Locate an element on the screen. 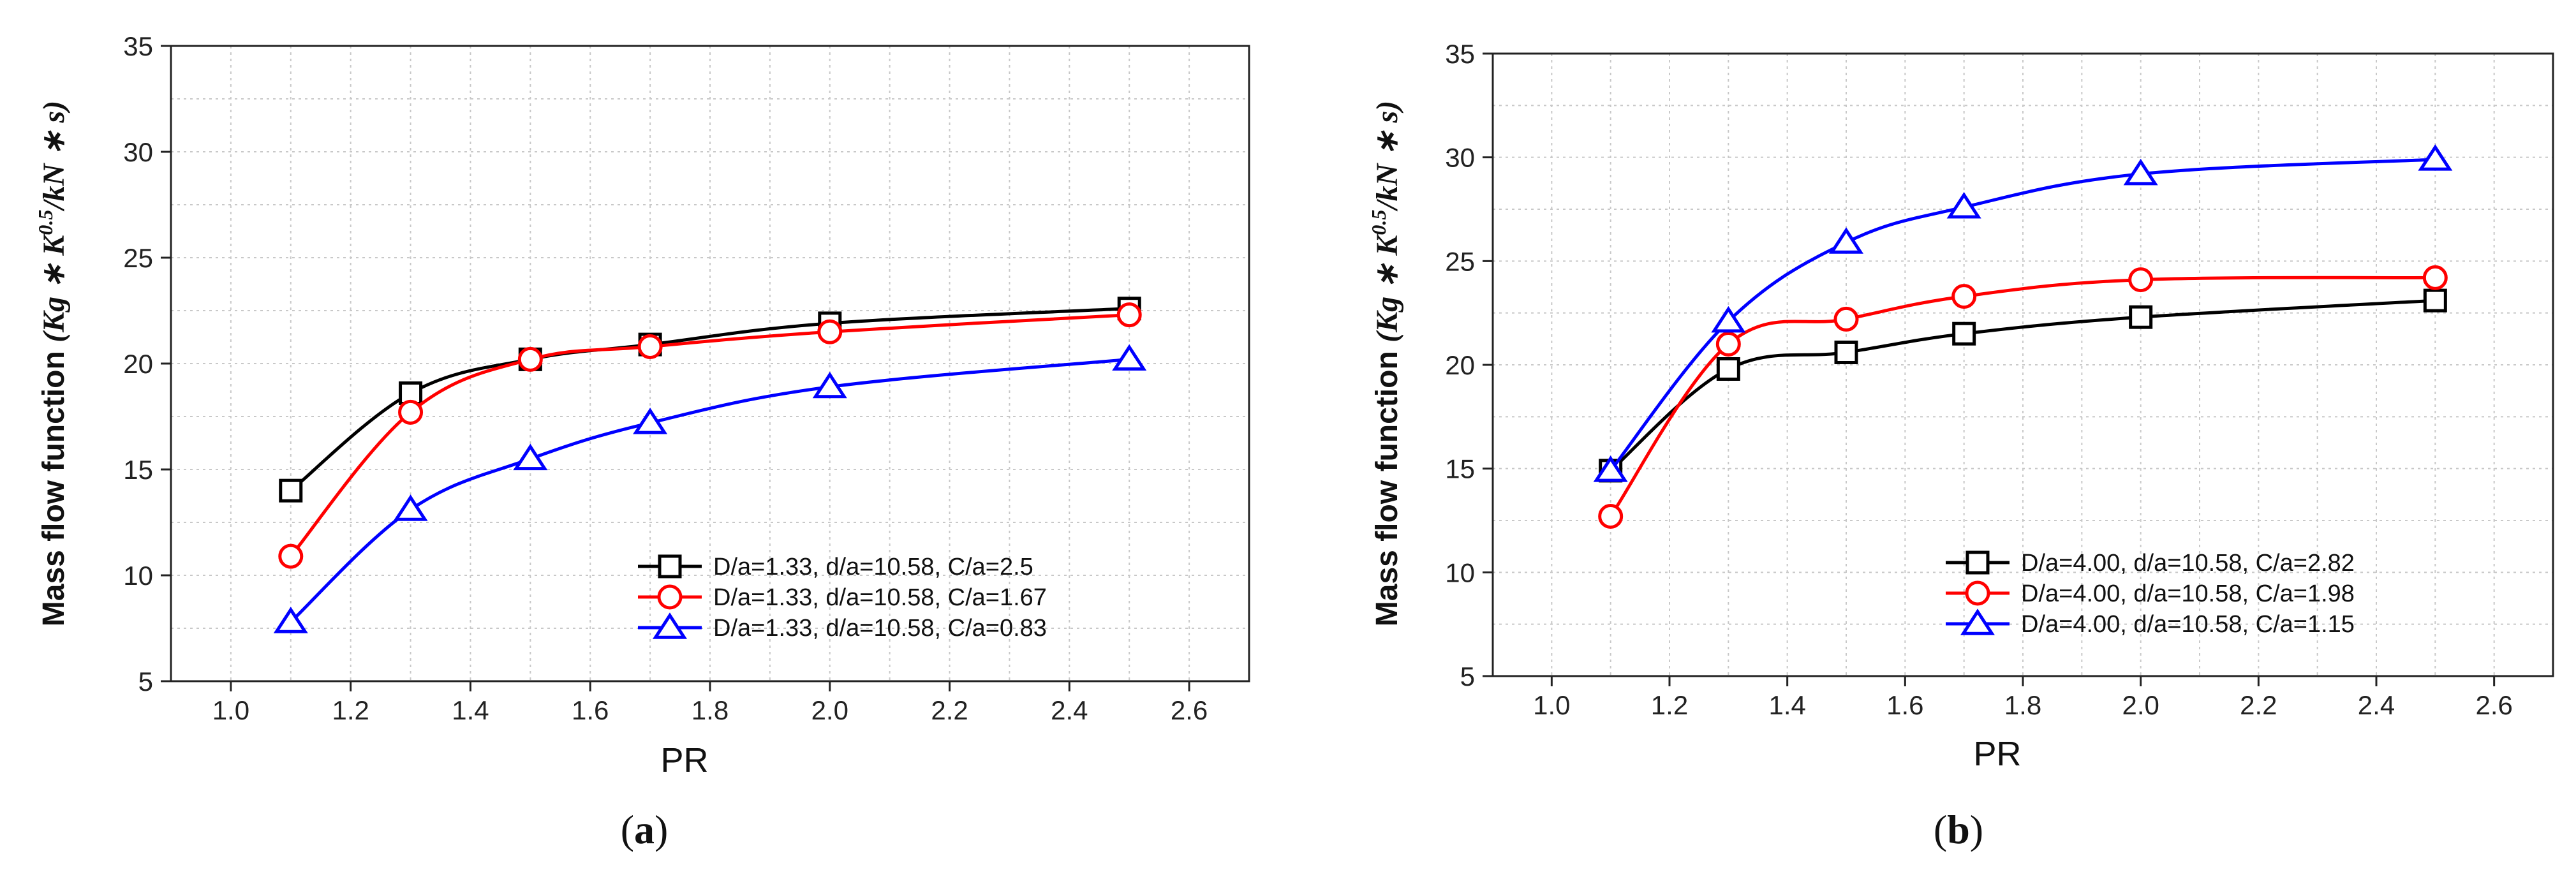 The width and height of the screenshot is (2576, 870). legend-label: D/a=1.33, d/a=10.58, C/a=0.83 is located at coordinates (880, 628).